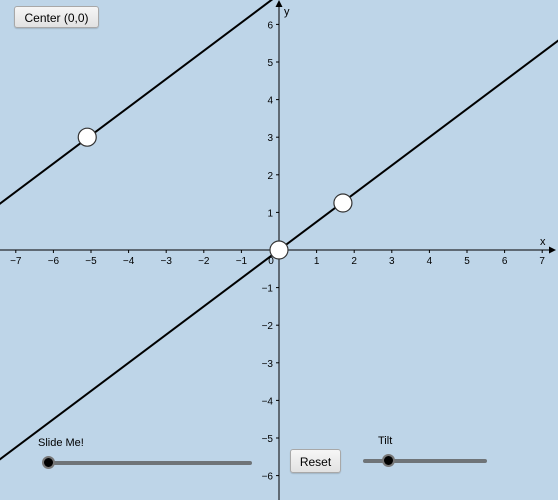 Image resolution: width=558 pixels, height=500 pixels. Describe the element at coordinates (279, 3) in the screenshot. I see `y-axis-arrow` at that location.